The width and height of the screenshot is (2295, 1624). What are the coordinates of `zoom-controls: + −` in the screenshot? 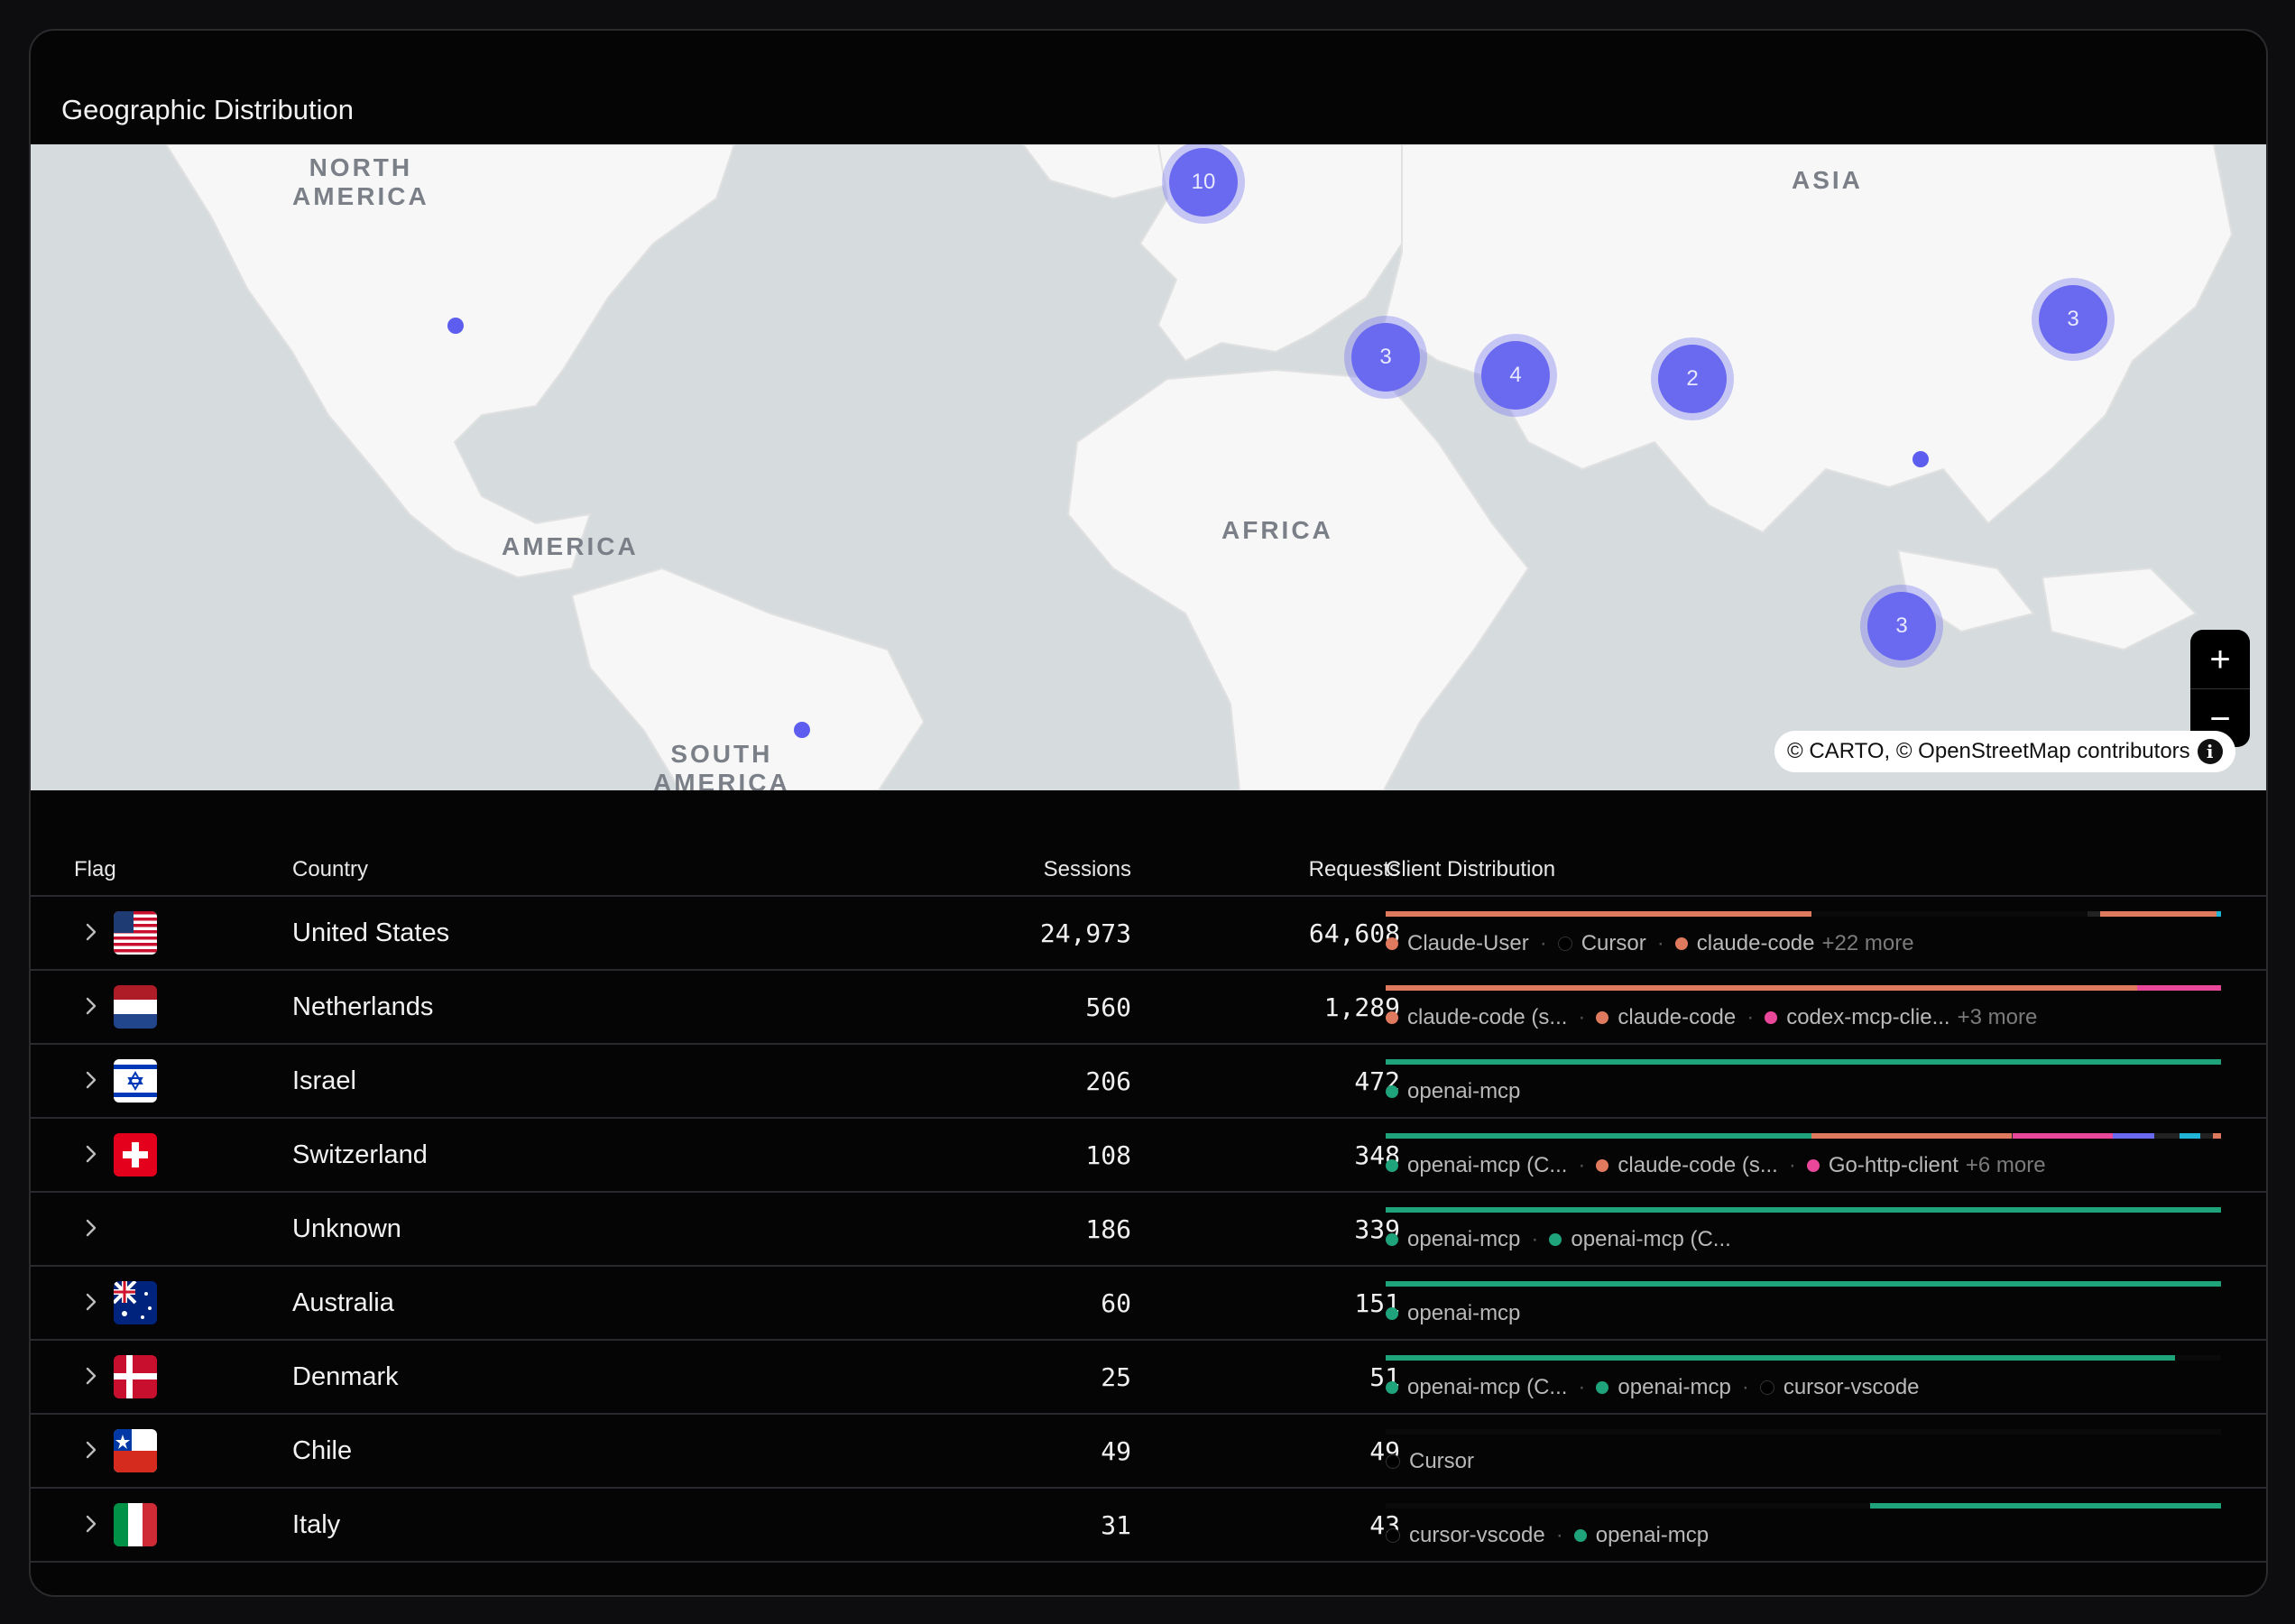 It's located at (2220, 689).